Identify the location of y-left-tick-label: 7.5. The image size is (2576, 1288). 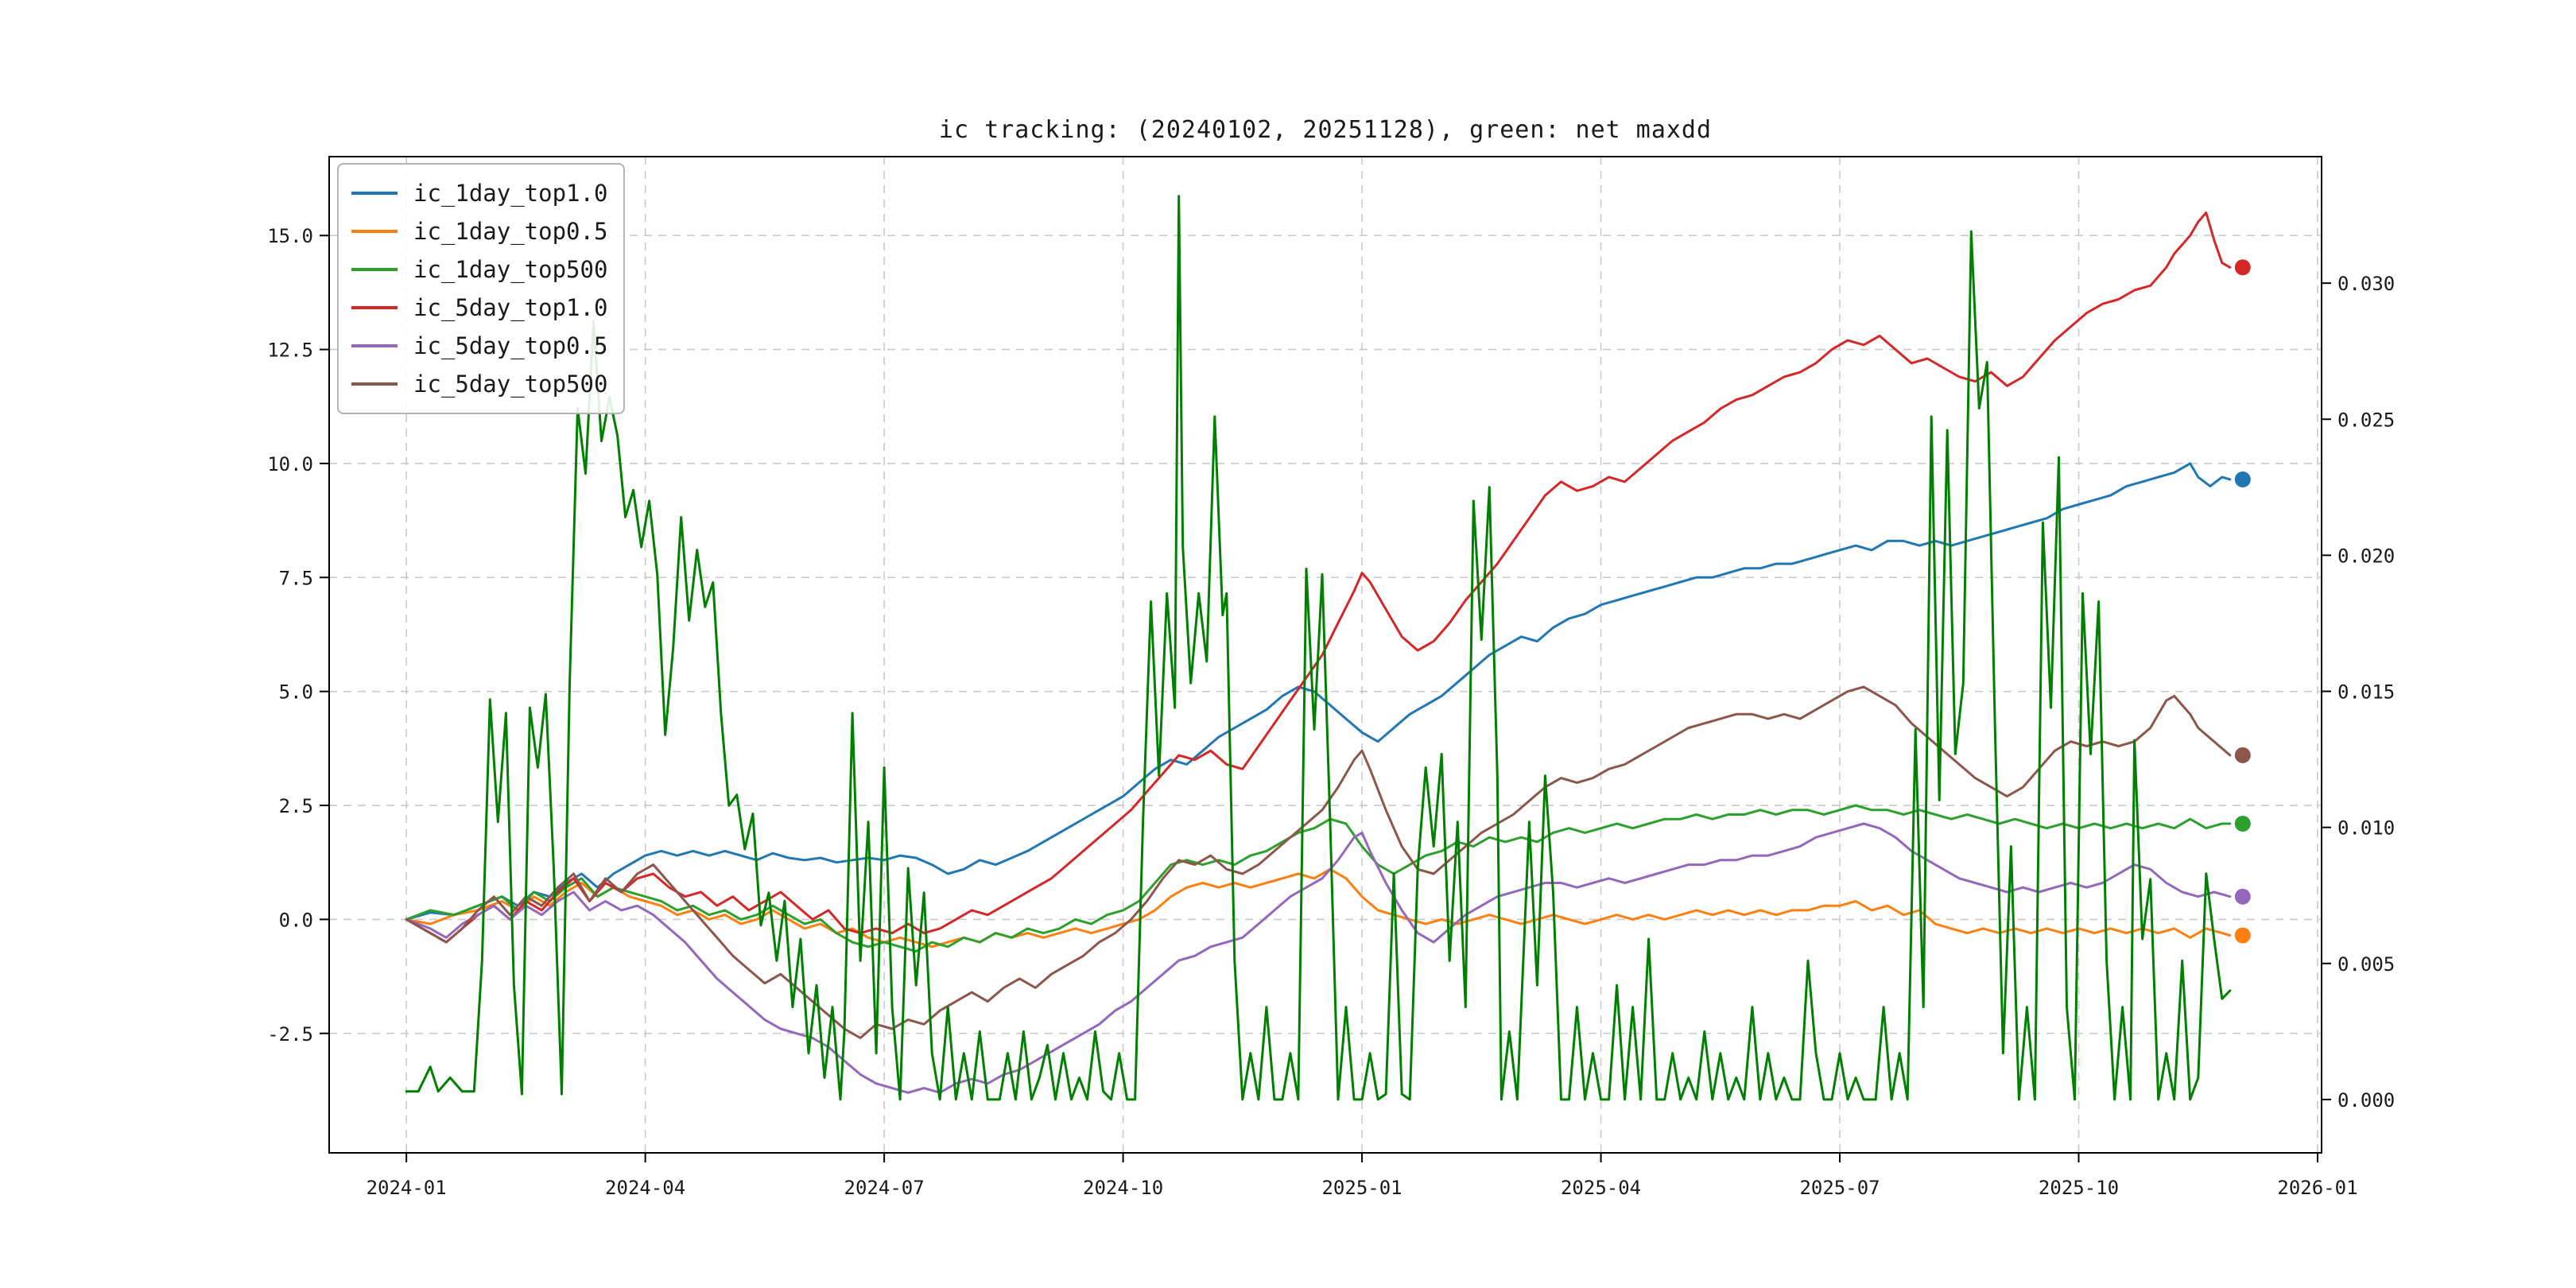
(296, 578).